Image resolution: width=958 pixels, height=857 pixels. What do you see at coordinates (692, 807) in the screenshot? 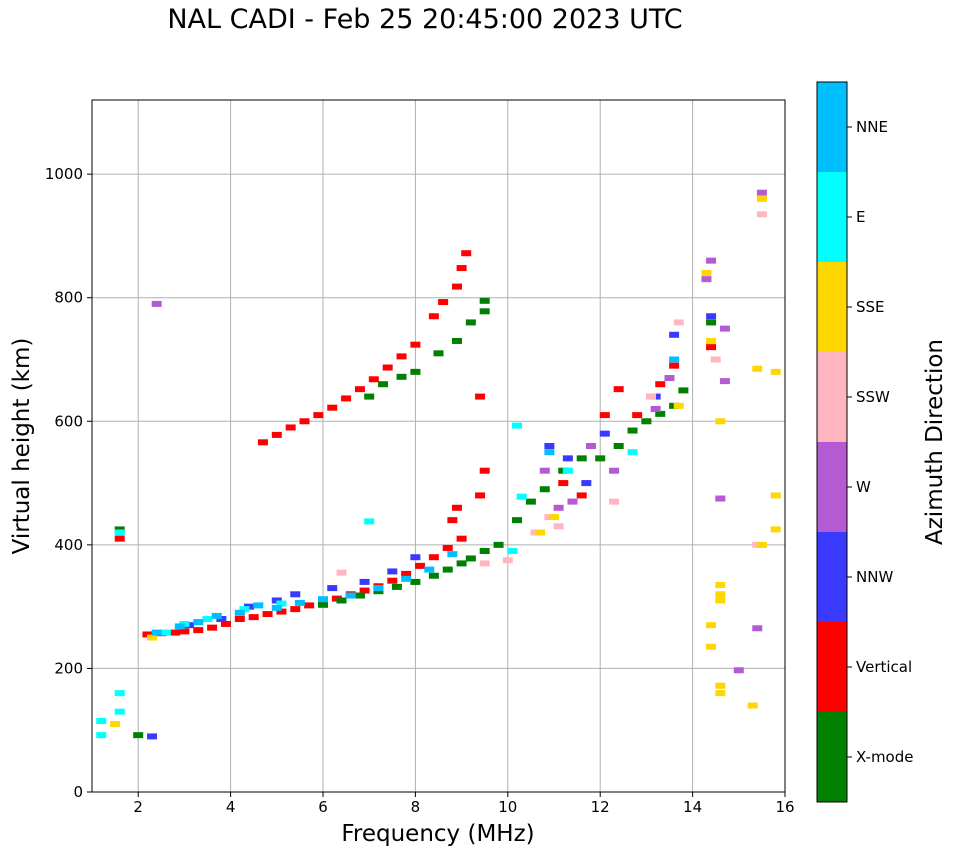
I see `x-tick-label: 14` at bounding box center [692, 807].